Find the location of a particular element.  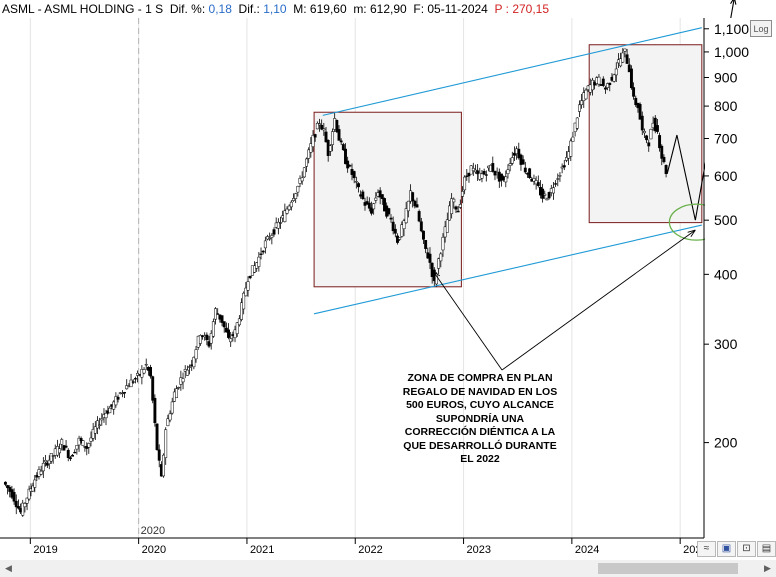

timeframe-label: 1 S is located at coordinates (154, 9).